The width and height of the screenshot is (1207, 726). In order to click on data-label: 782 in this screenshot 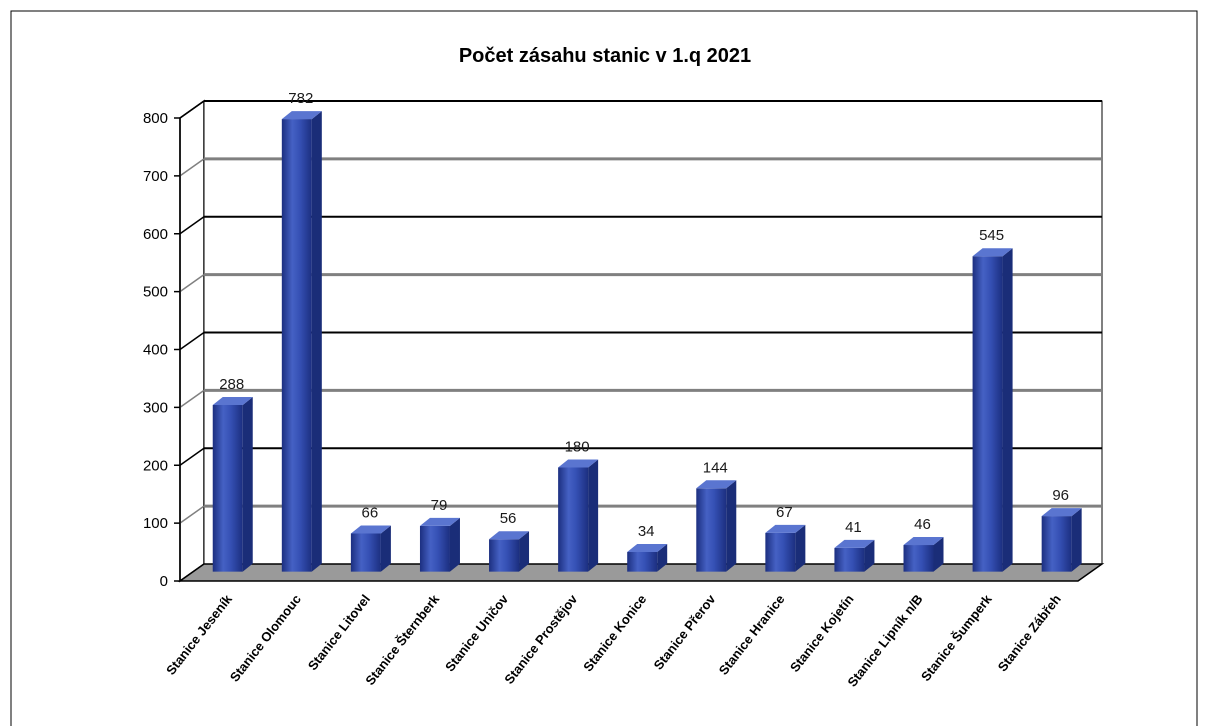, I will do `click(300, 98)`.